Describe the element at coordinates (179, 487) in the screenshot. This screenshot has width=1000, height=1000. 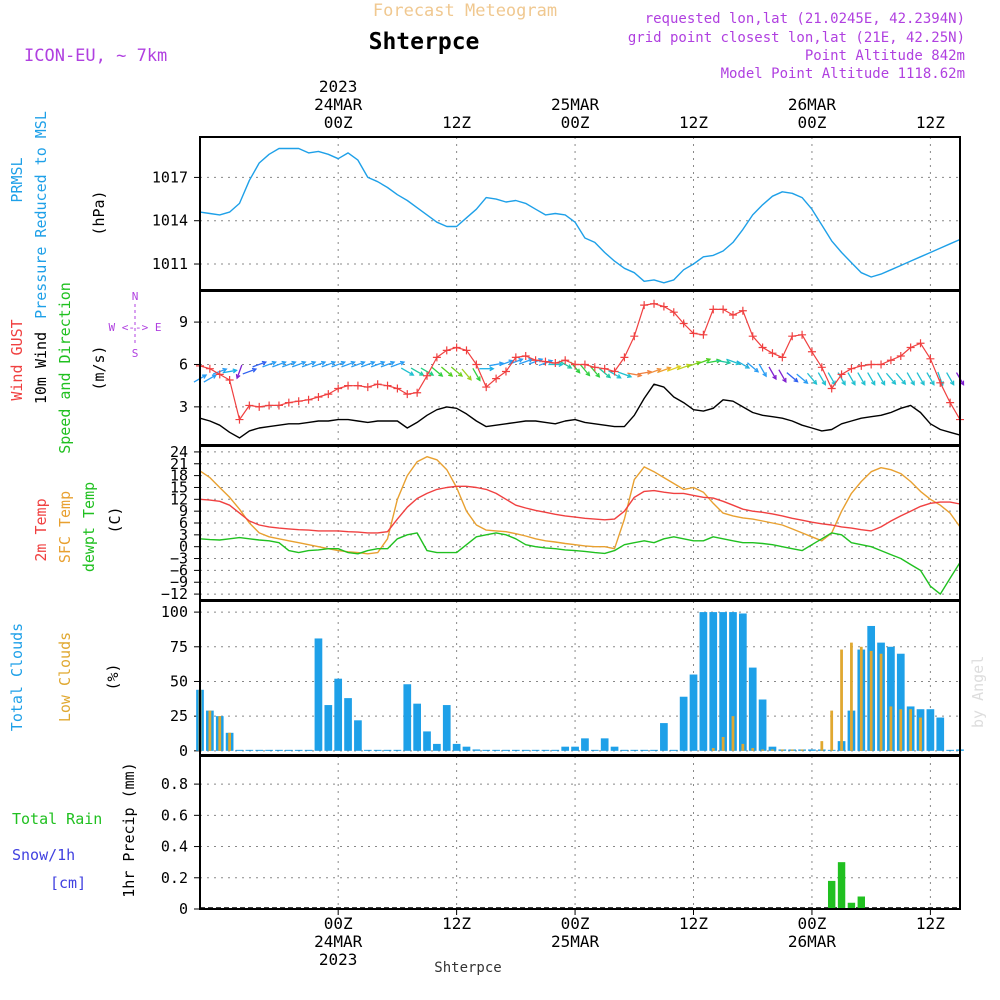
I see `temperature-ytick-label: 15` at that location.